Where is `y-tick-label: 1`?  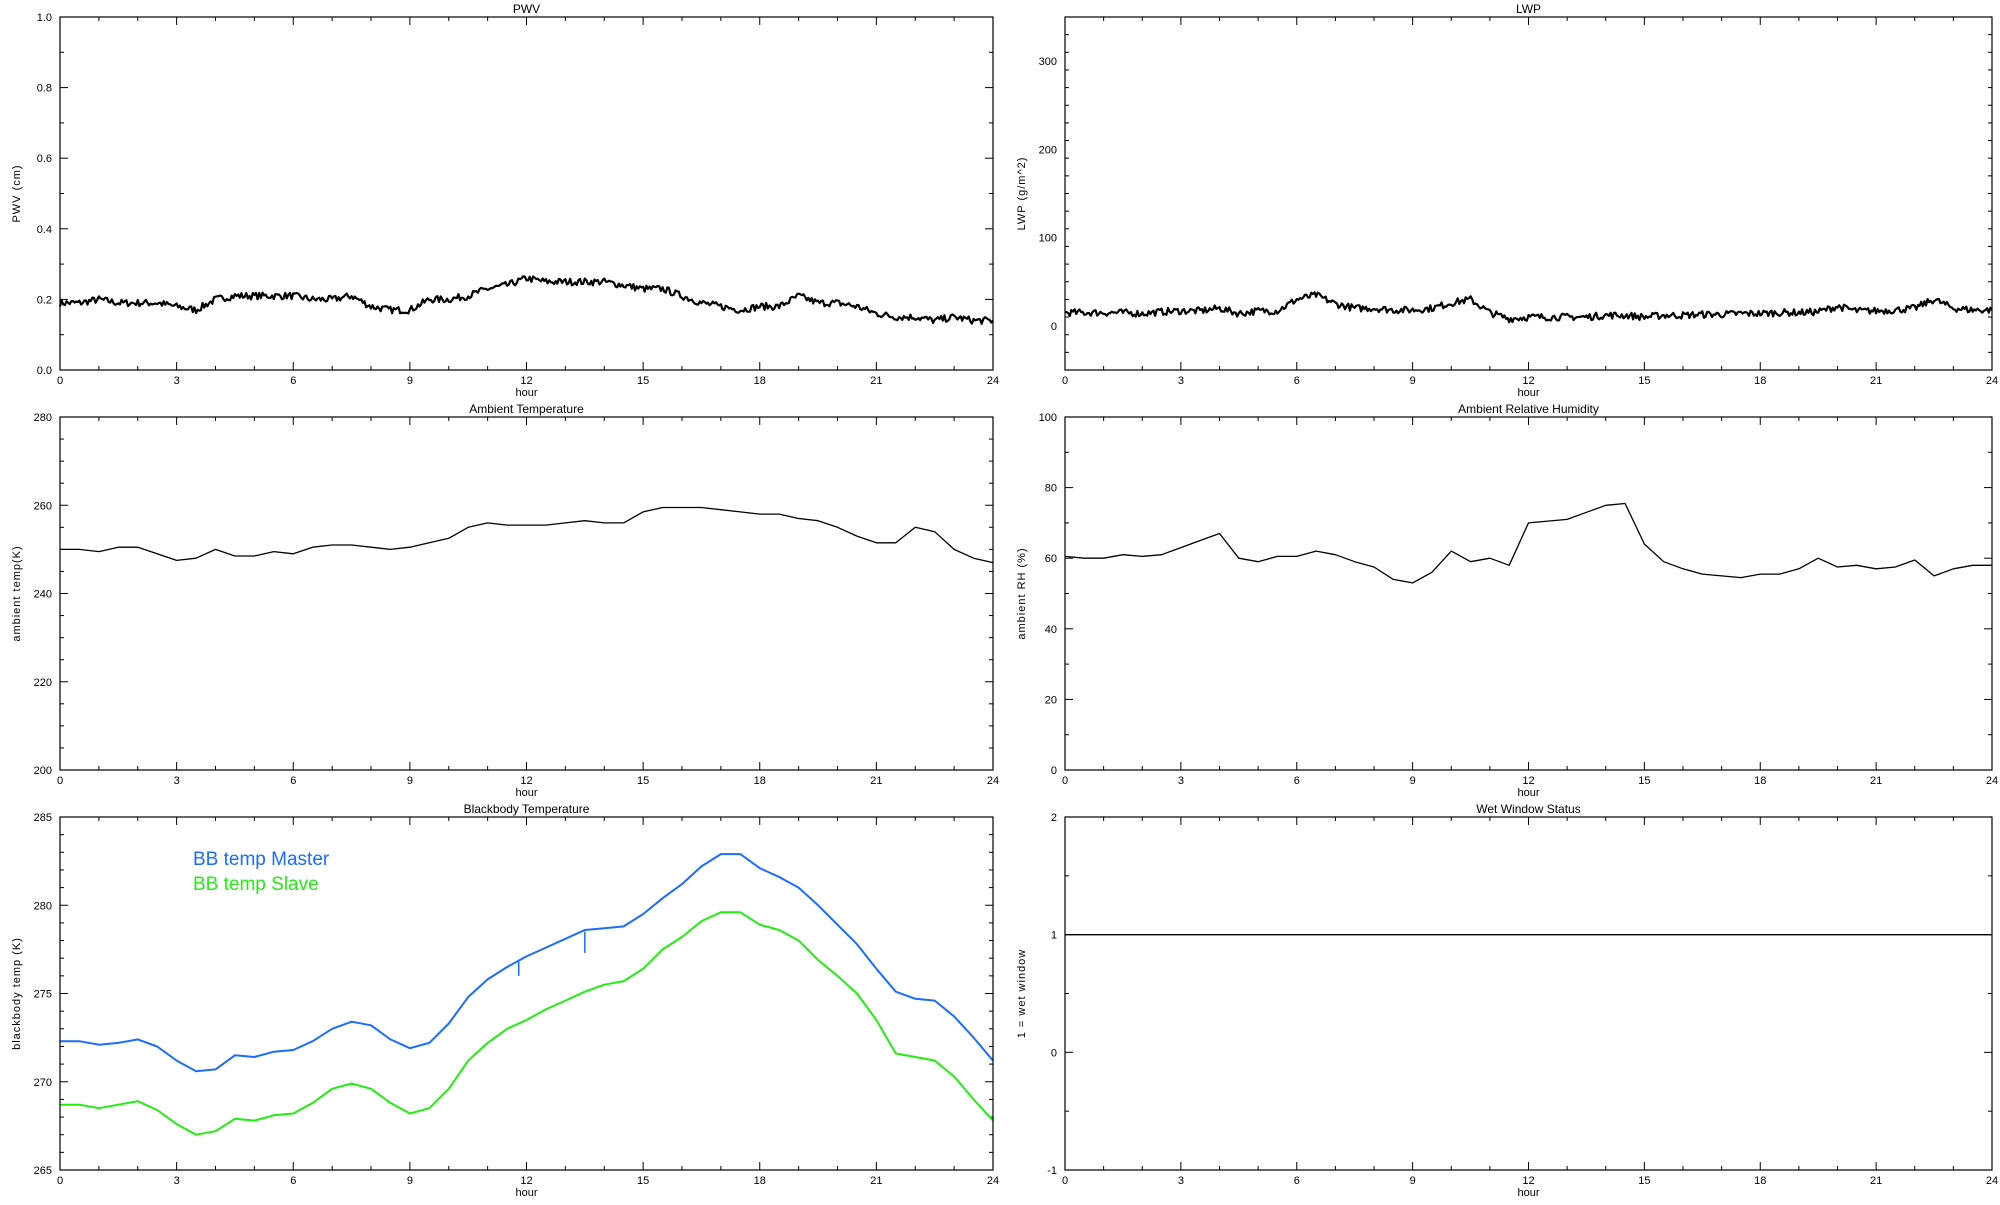
y-tick-label: 1 is located at coordinates (1054, 936).